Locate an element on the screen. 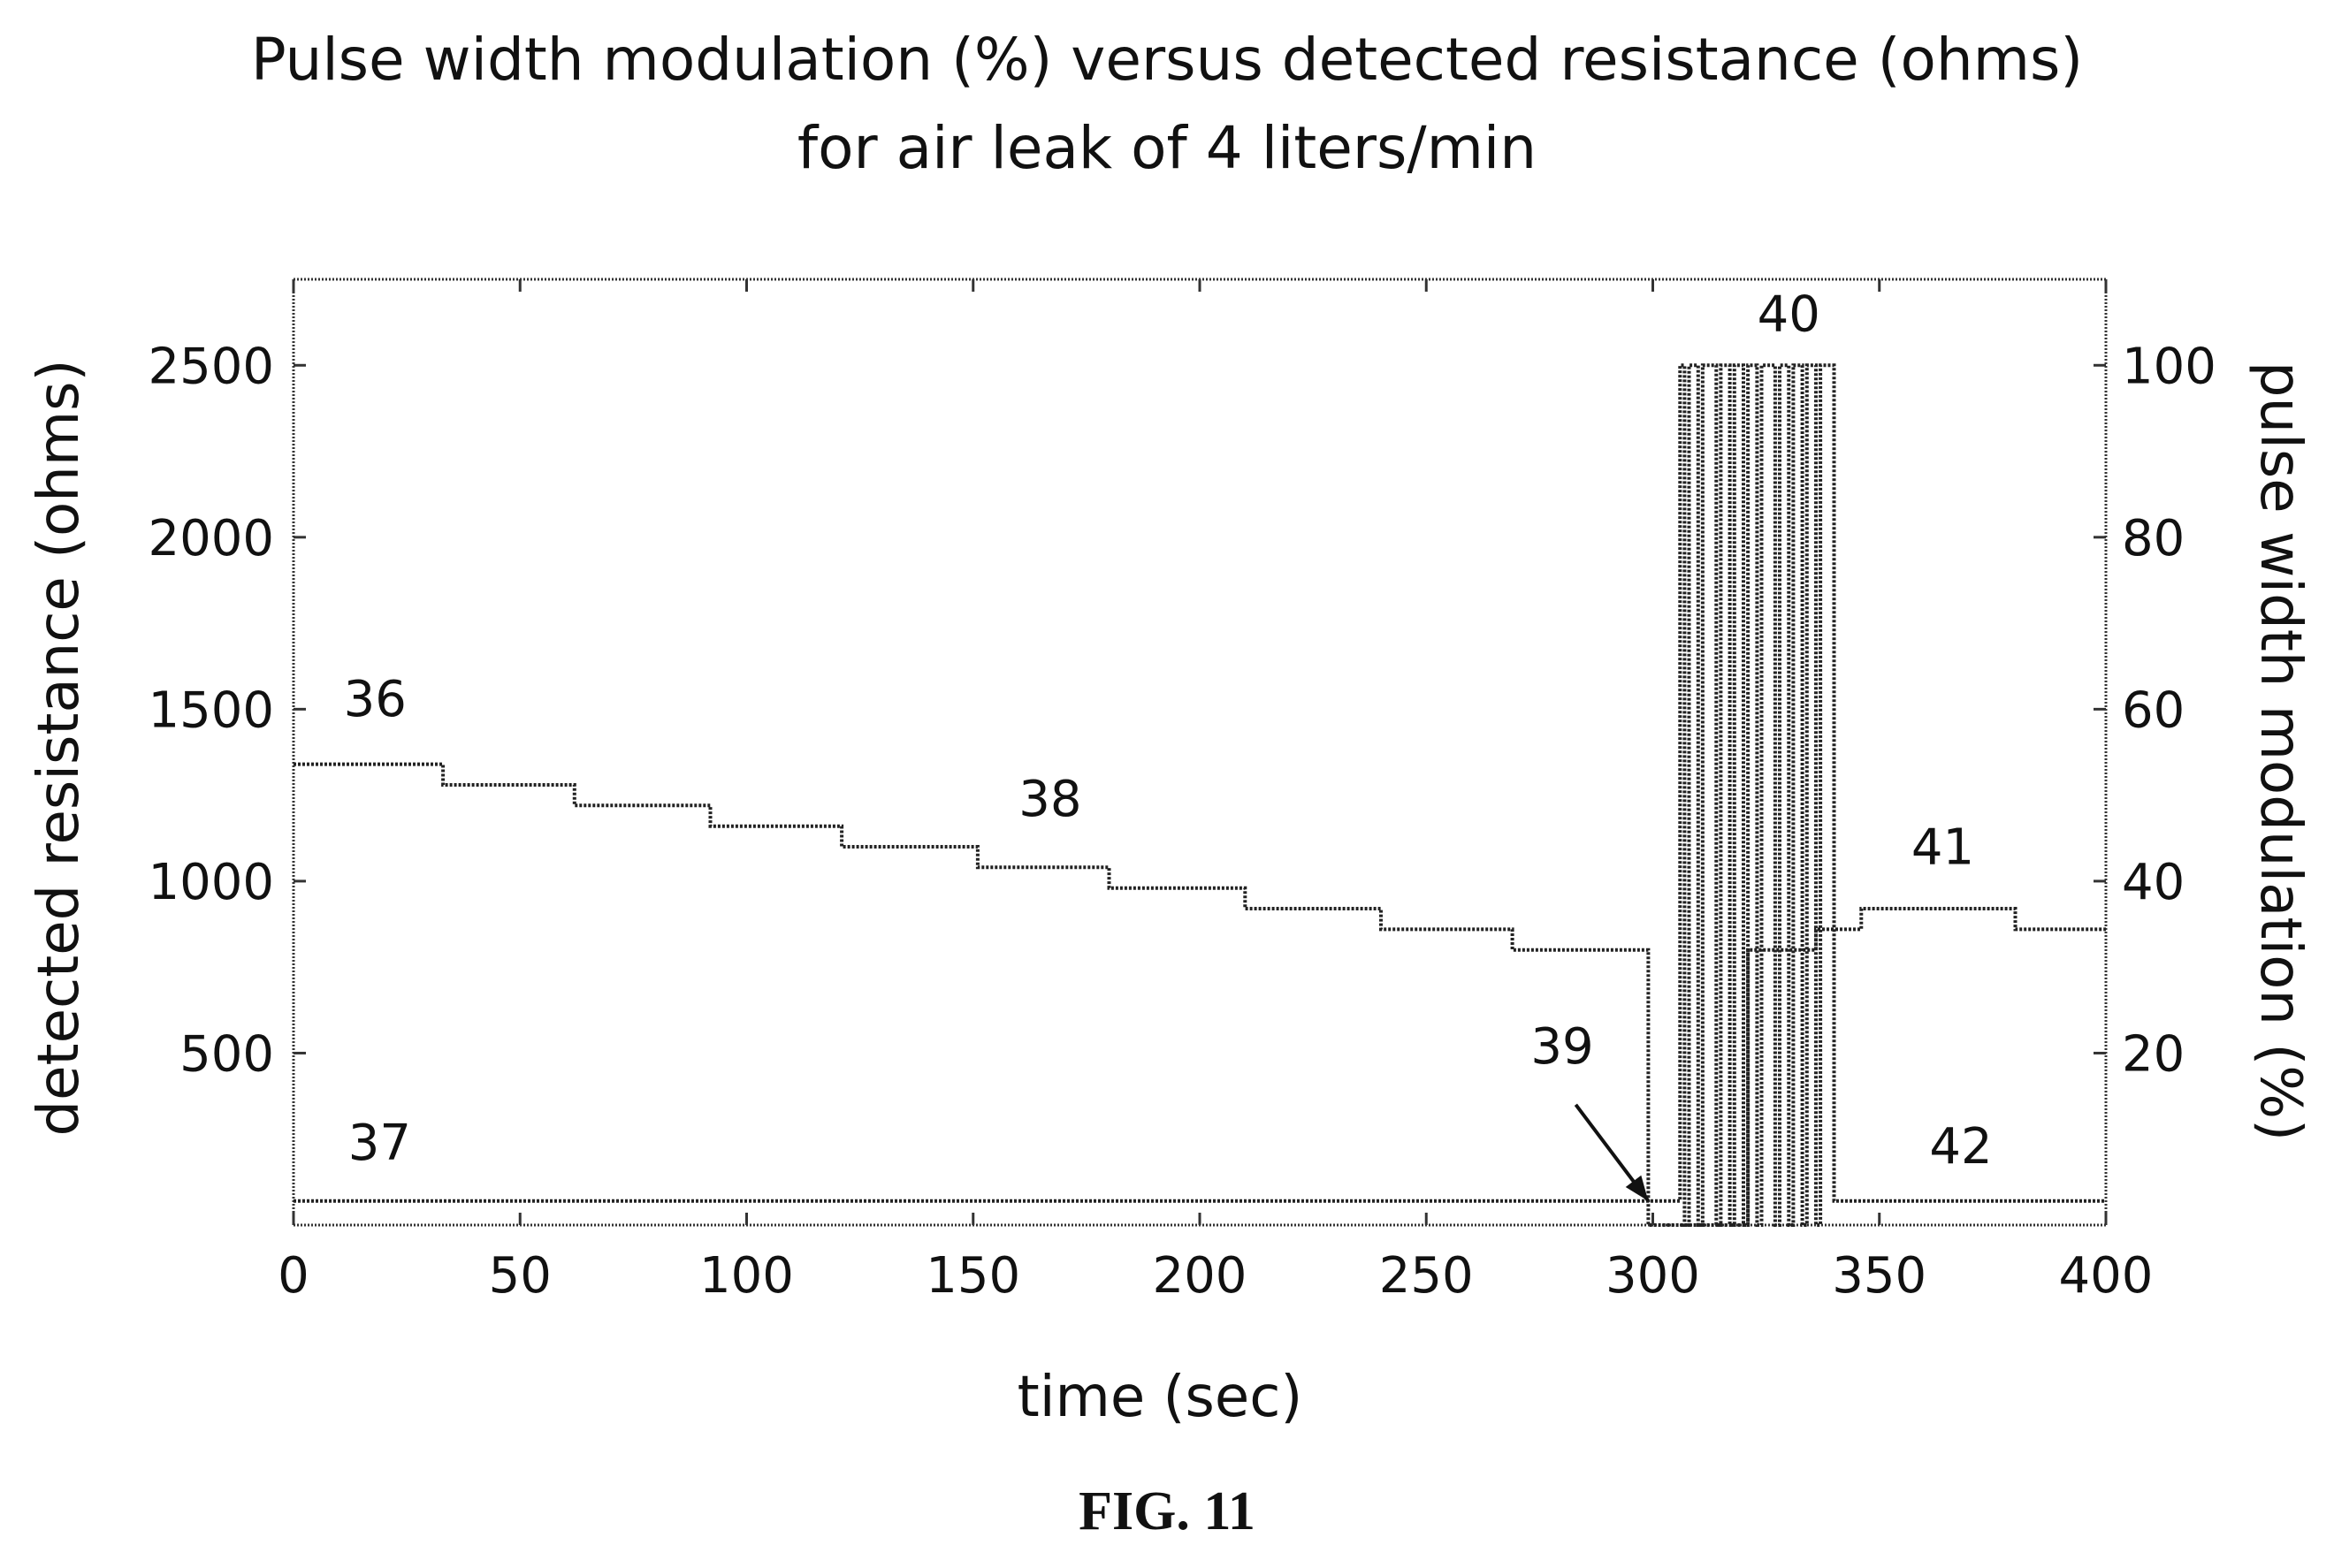 This screenshot has height=1568, width=2334. annotation-arrowhead is located at coordinates (1637, 1188).